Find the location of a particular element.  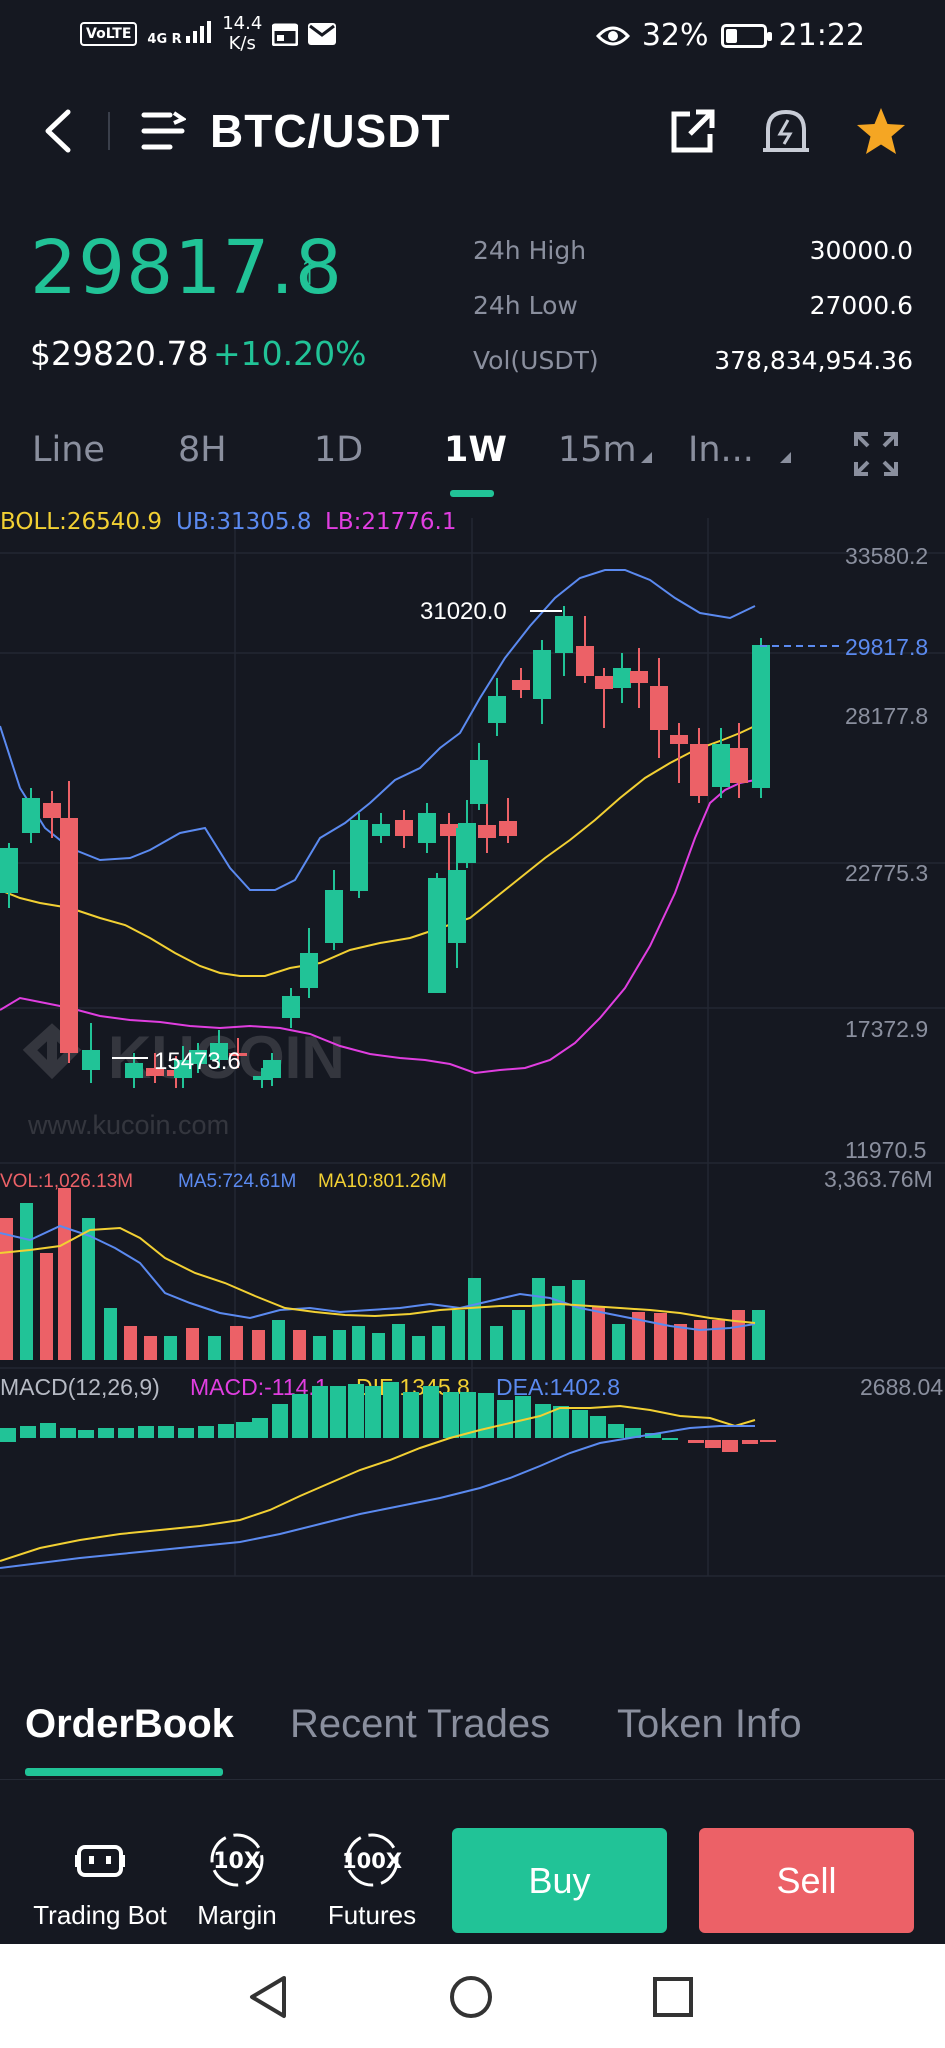

boll-lb-label: LB:21776.1 is located at coordinates (390, 522).